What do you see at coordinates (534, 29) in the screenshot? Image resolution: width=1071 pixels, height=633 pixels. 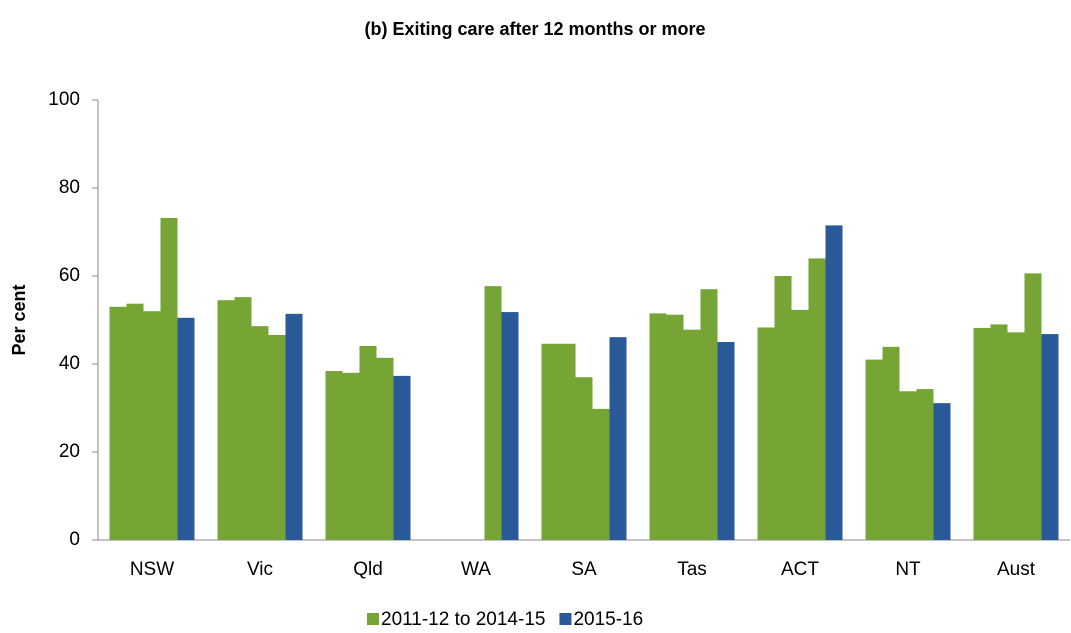 I see `chart-title: (b) Exiting care after 12 months or more` at bounding box center [534, 29].